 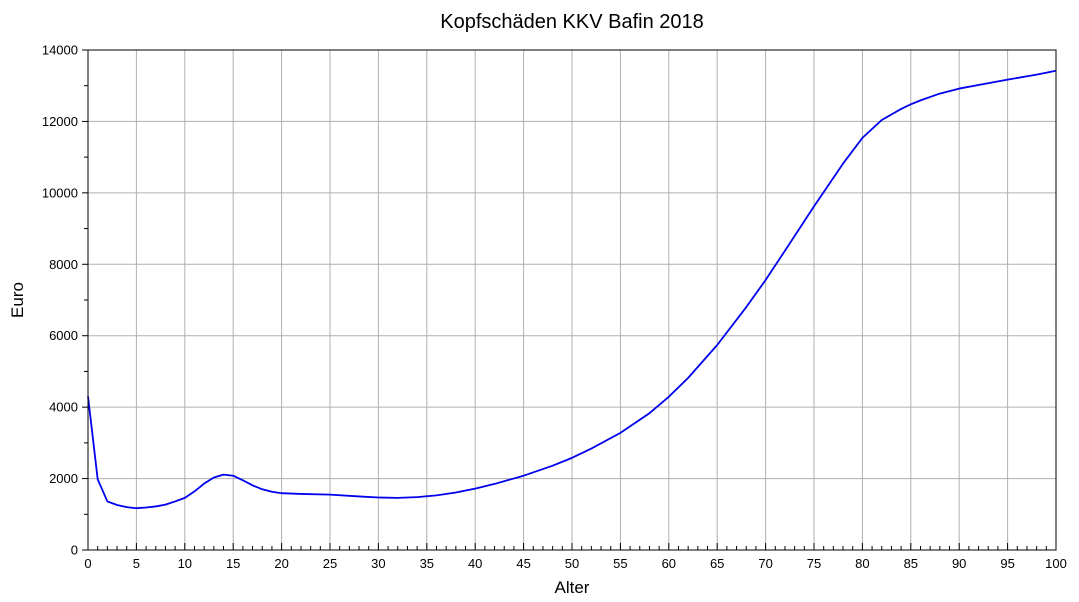 I want to click on x-tick-label: 10, so click(x=185, y=563).